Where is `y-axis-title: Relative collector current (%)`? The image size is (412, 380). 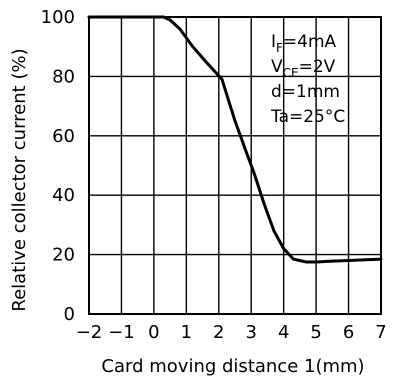
y-axis-title: Relative collector current (%) is located at coordinates (19, 179).